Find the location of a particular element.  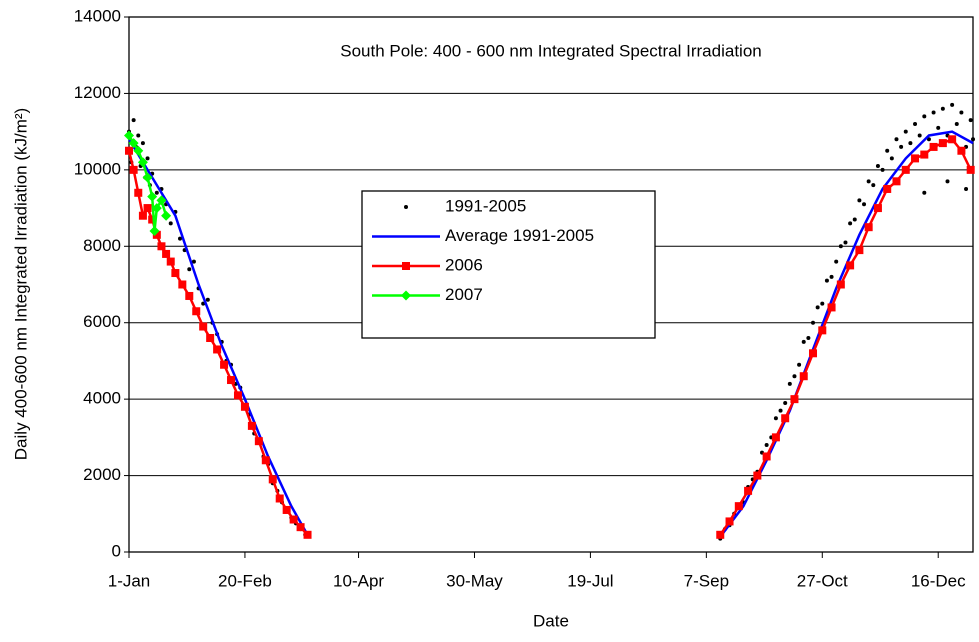

legend-label: 1991-2005 is located at coordinates (485, 205).